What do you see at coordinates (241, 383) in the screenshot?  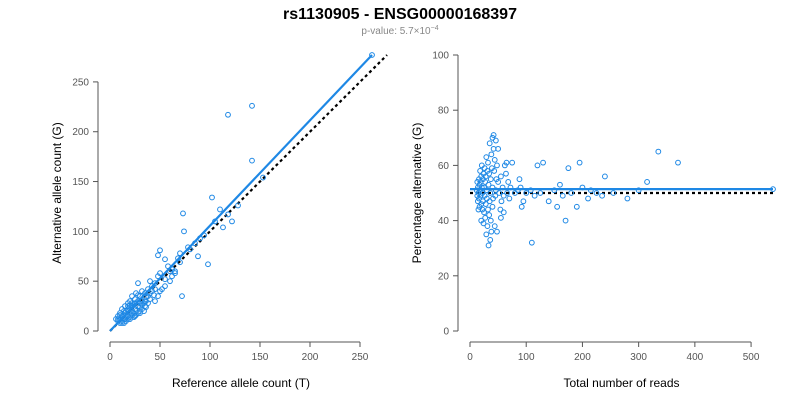 I see `x-axis-label: Reference allele count (T)` at bounding box center [241, 383].